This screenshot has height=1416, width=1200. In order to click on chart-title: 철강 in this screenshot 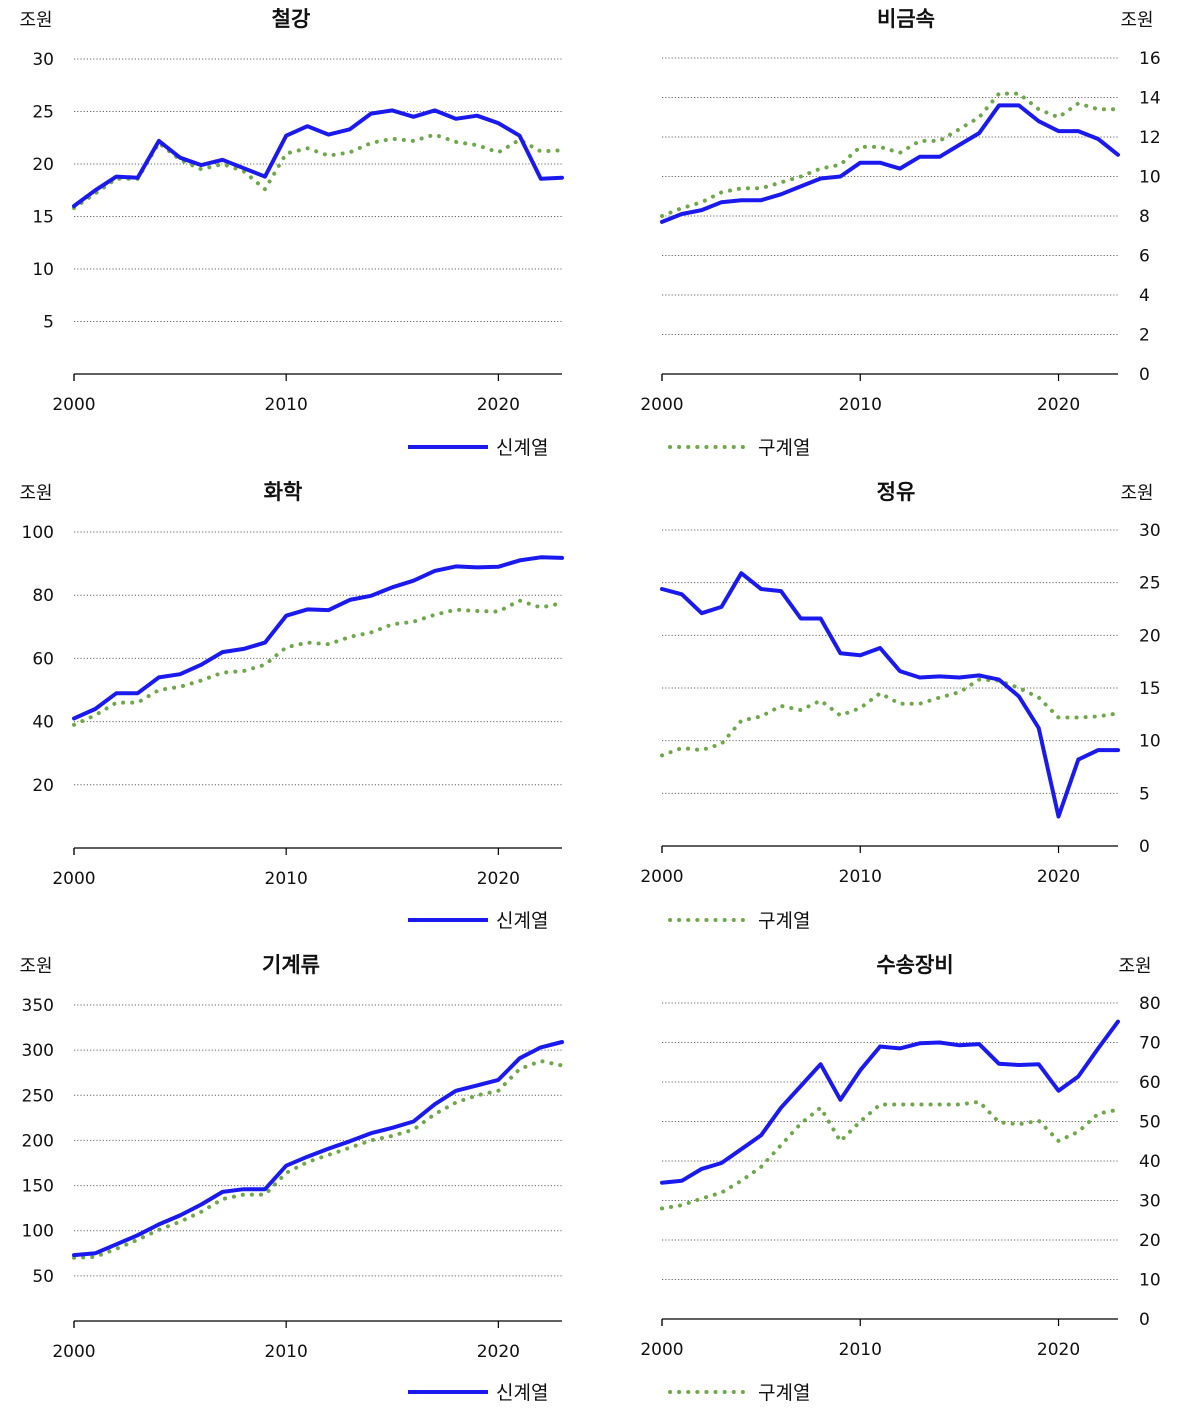, I will do `click(291, 19)`.